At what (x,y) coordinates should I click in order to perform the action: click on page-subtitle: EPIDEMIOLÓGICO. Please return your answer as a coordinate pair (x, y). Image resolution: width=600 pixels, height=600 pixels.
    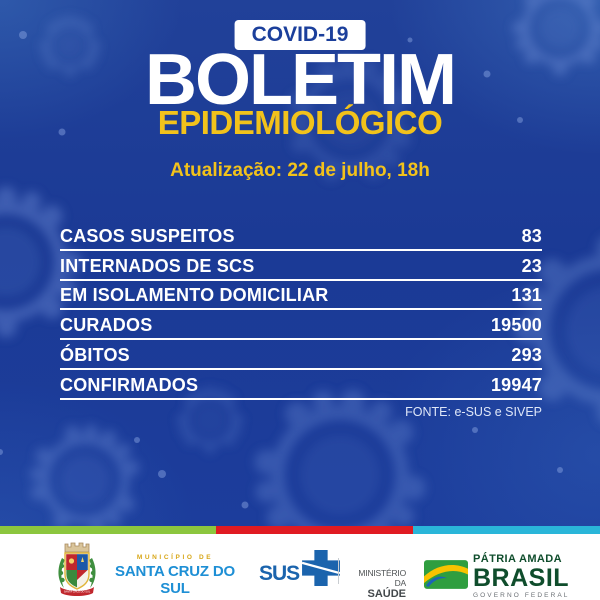
    Looking at the image, I should click on (300, 122).